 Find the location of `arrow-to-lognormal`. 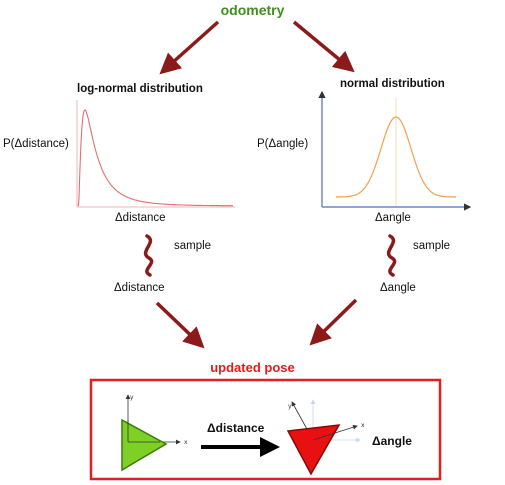

arrow-to-lognormal is located at coordinates (189, 47).